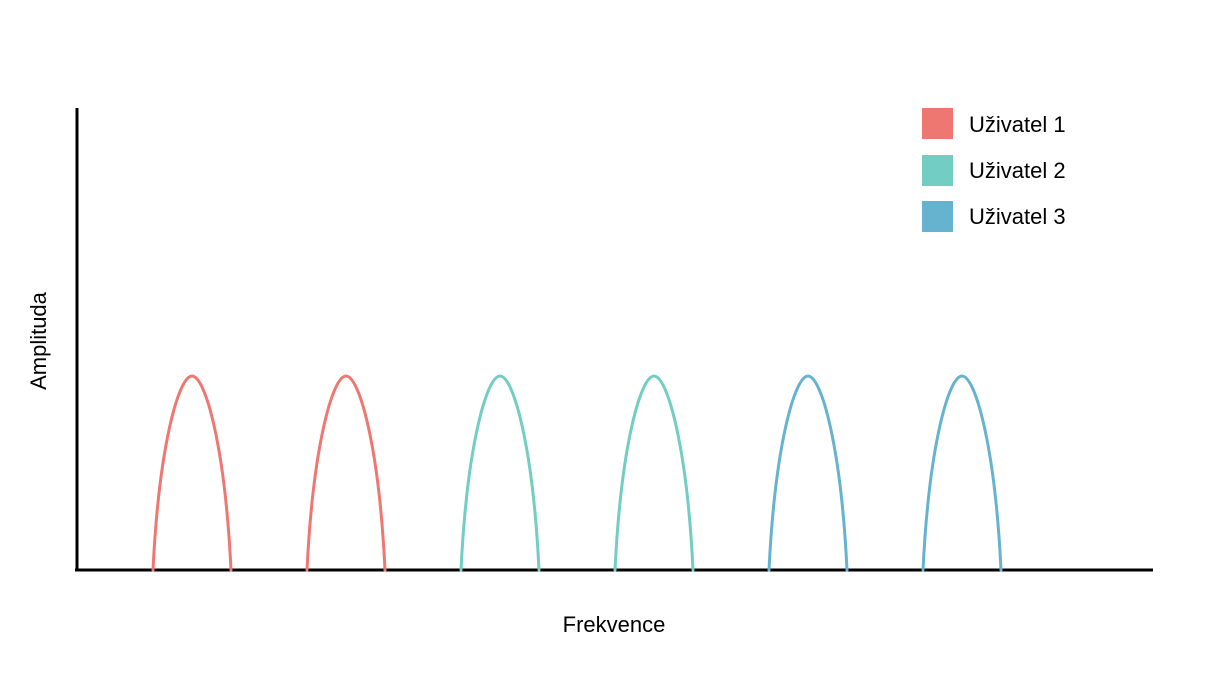 The image size is (1218, 686). I want to click on legend: Uživatel 1 Uživatel 2 Uživatel 3, so click(994, 170).